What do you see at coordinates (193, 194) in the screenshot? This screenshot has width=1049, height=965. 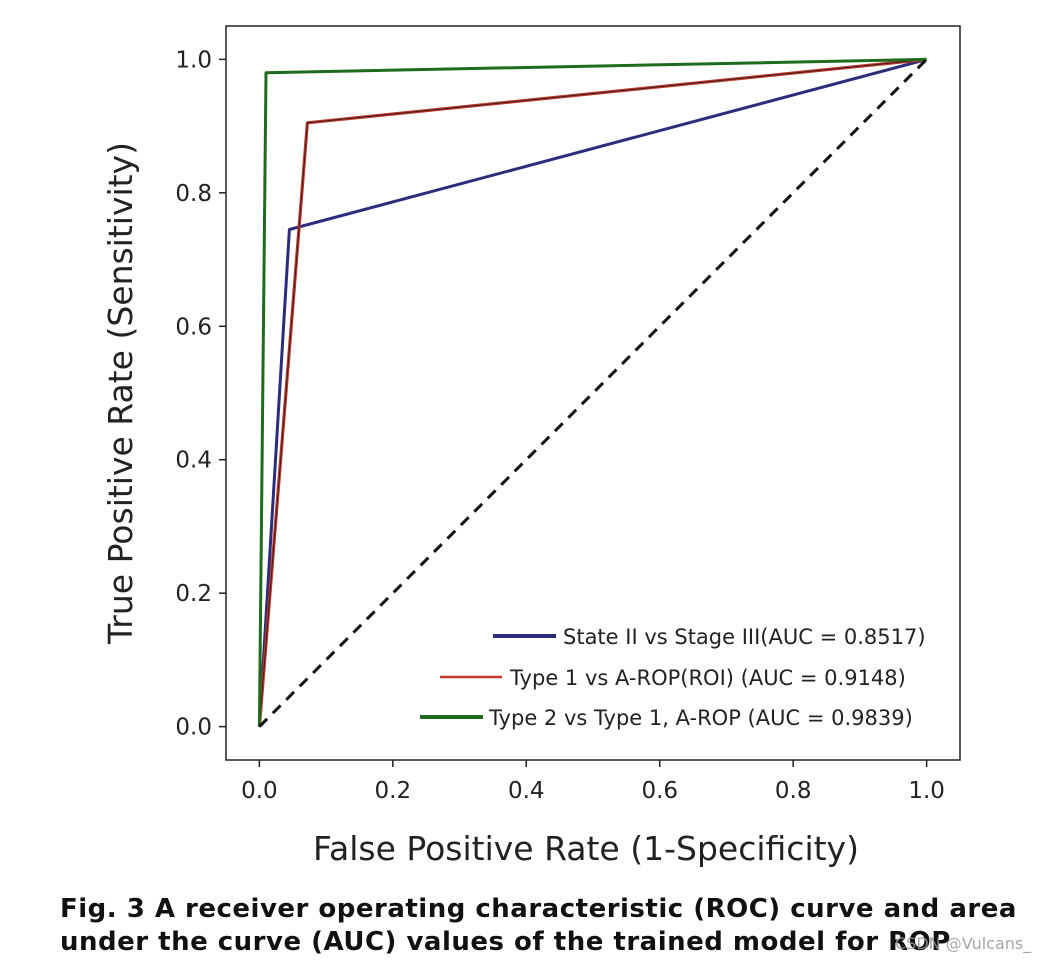 I see `y-tick-label: 0.8` at bounding box center [193, 194].